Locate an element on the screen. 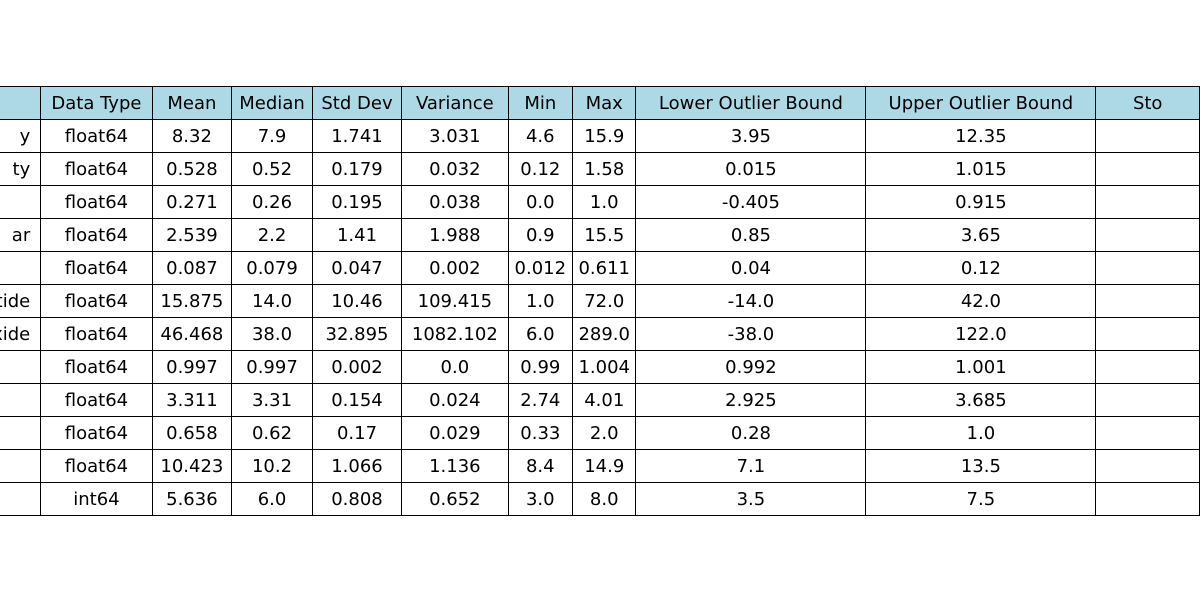 The image size is (1200, 600). column-header-mean: Mean is located at coordinates (192, 103).